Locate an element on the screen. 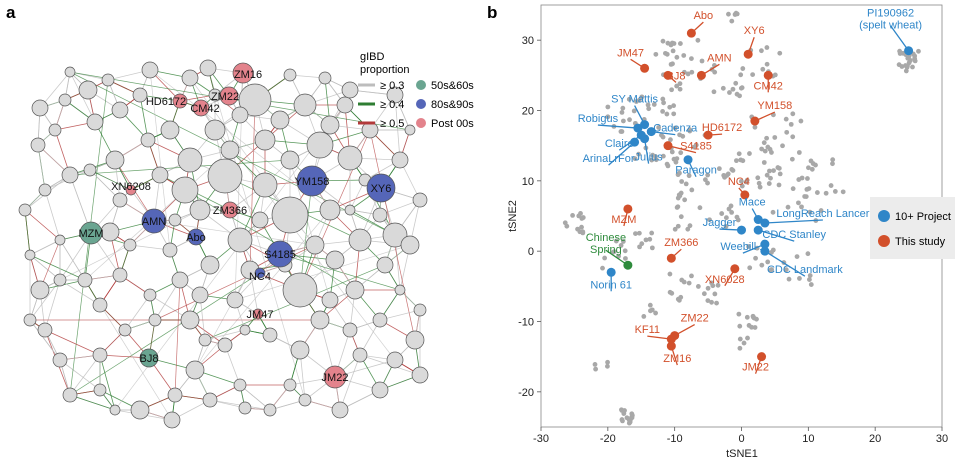  node-nc4 is located at coordinates (260, 273).